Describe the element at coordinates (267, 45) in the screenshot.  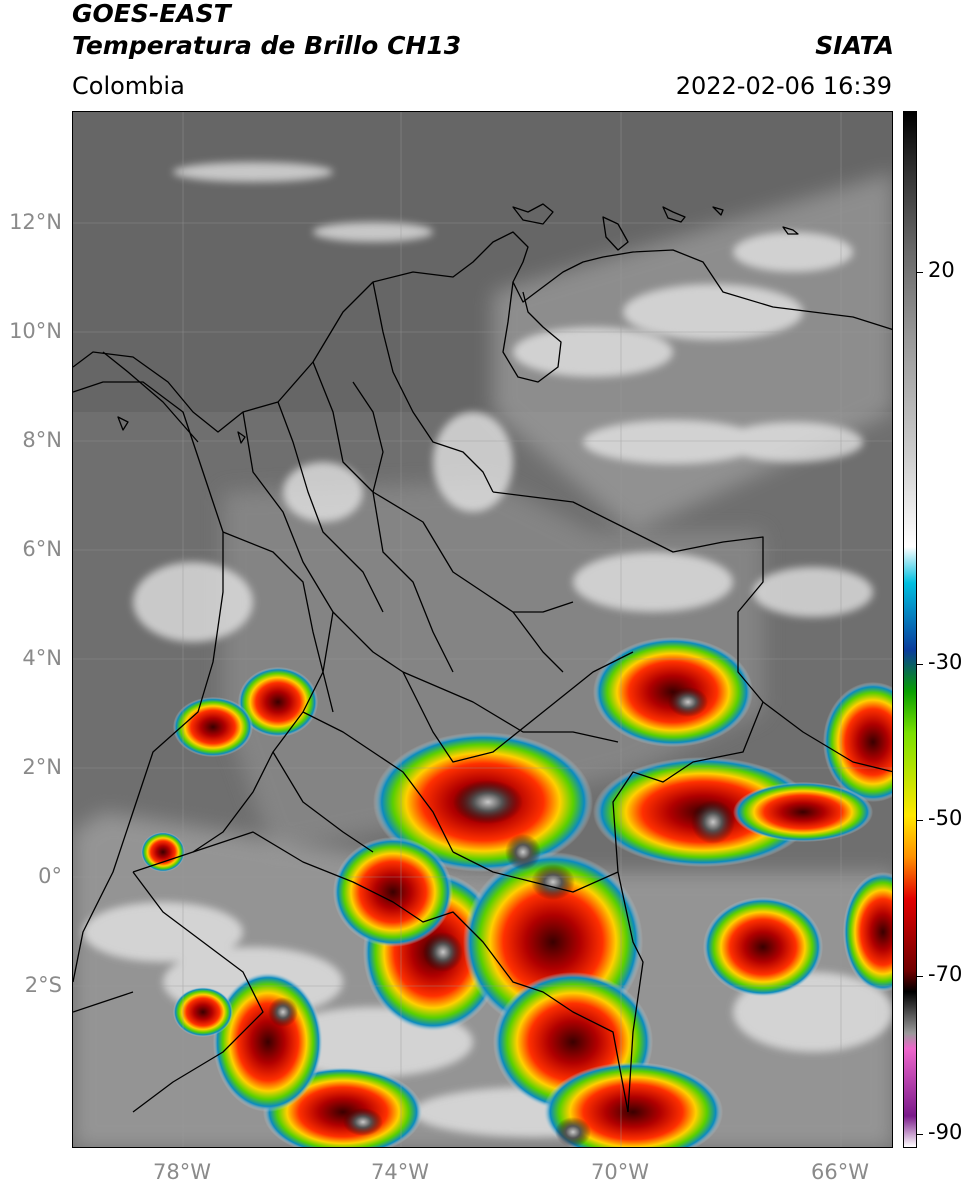
I see `product-title: Temperatura de Brillo CH13` at that location.